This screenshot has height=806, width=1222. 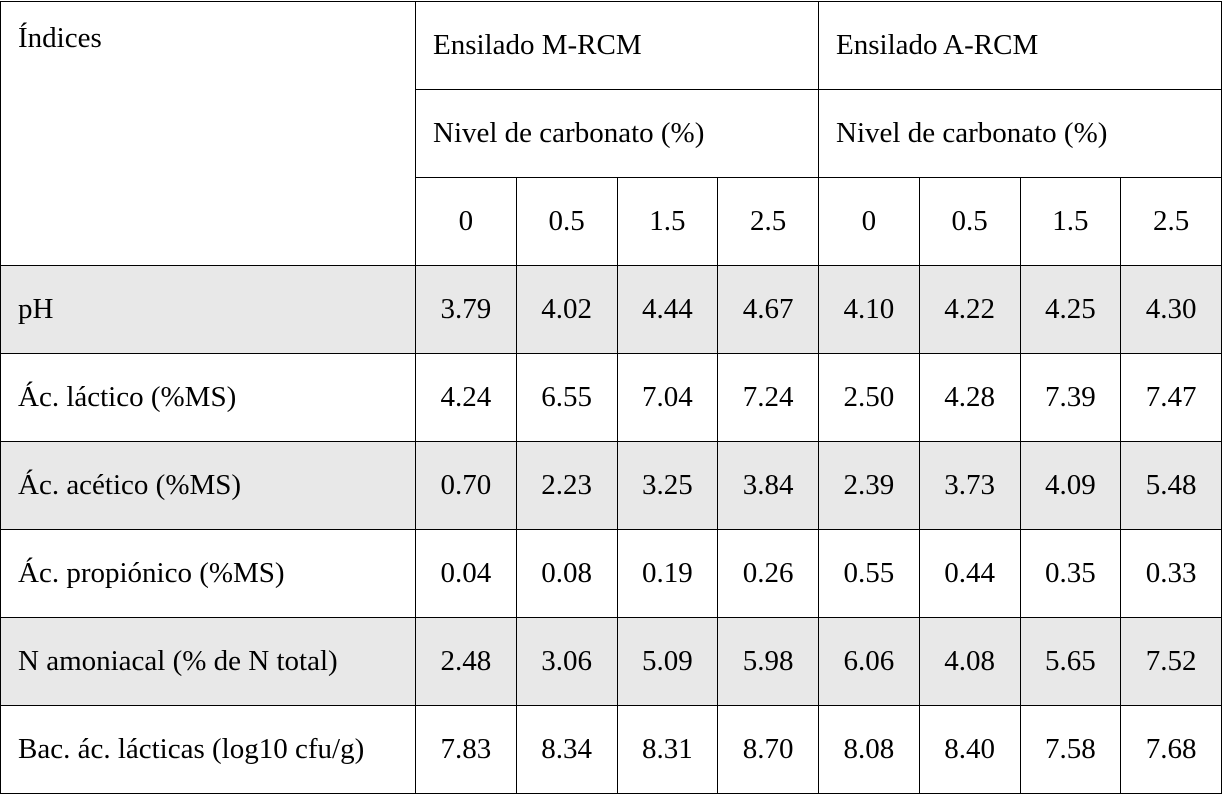 What do you see at coordinates (617, 133) in the screenshot?
I see `group1-subtitle: Nivel de carbonato (%)` at bounding box center [617, 133].